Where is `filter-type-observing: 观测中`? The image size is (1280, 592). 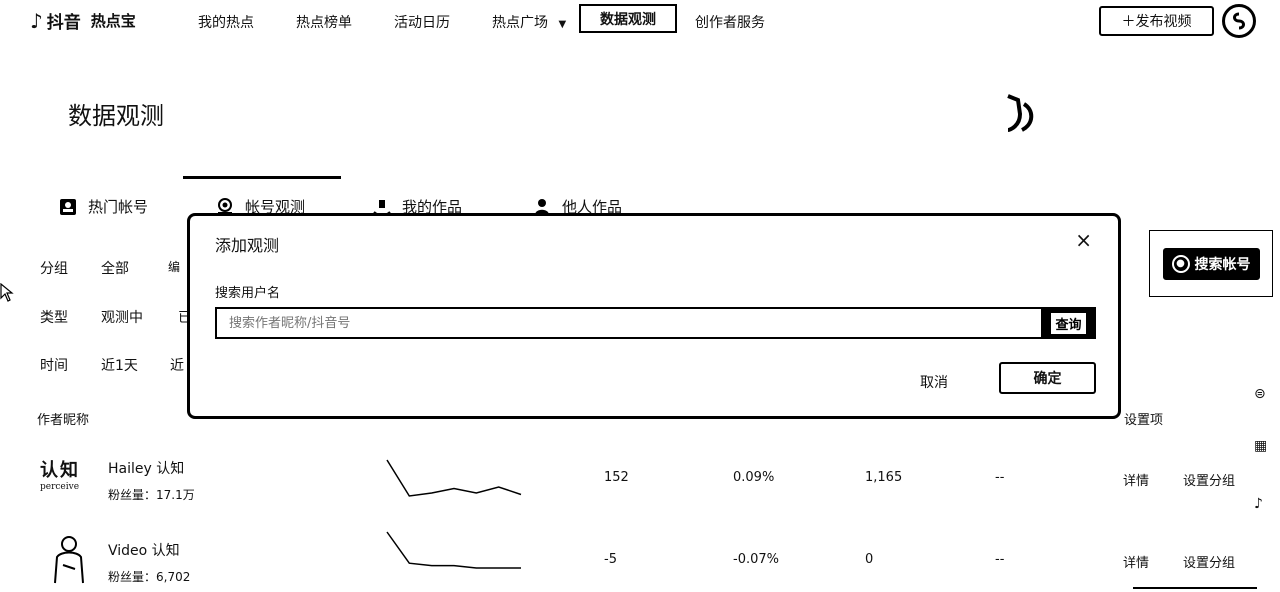
filter-type-observing: 观测中 is located at coordinates (122, 318).